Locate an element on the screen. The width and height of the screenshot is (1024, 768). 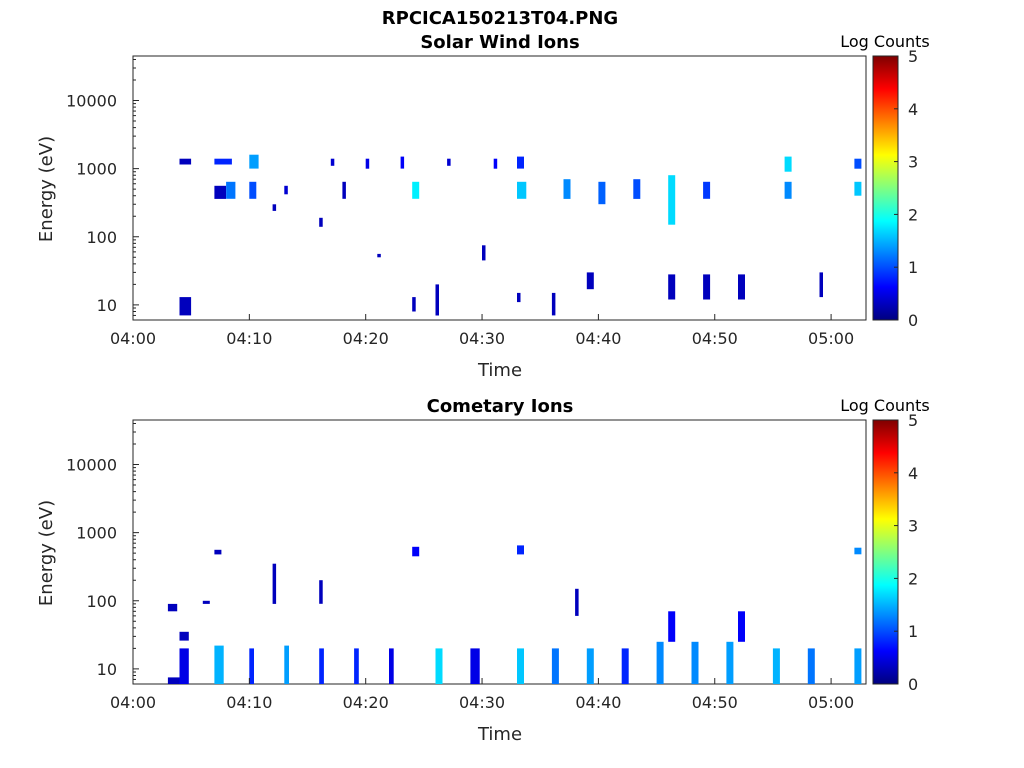
x-tick-label: 04:30 is located at coordinates (482, 702).